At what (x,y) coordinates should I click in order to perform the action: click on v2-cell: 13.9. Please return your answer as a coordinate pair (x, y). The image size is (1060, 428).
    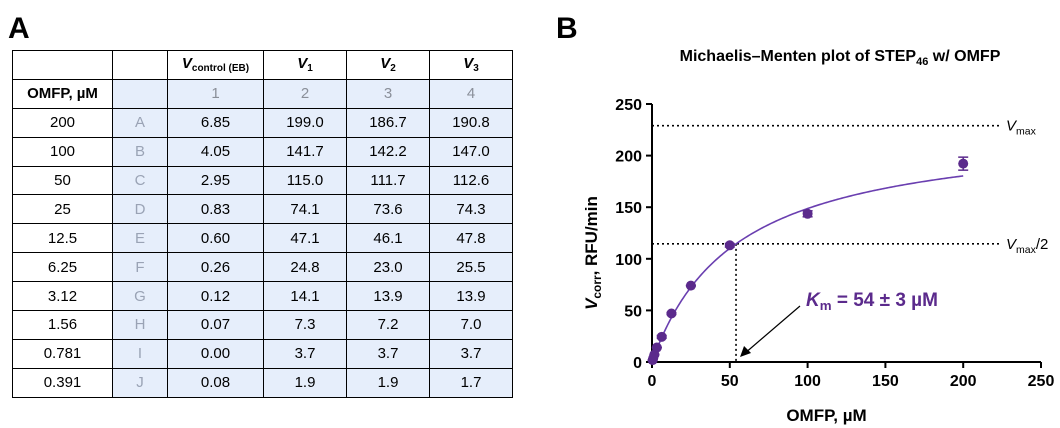
    Looking at the image, I should click on (388, 296).